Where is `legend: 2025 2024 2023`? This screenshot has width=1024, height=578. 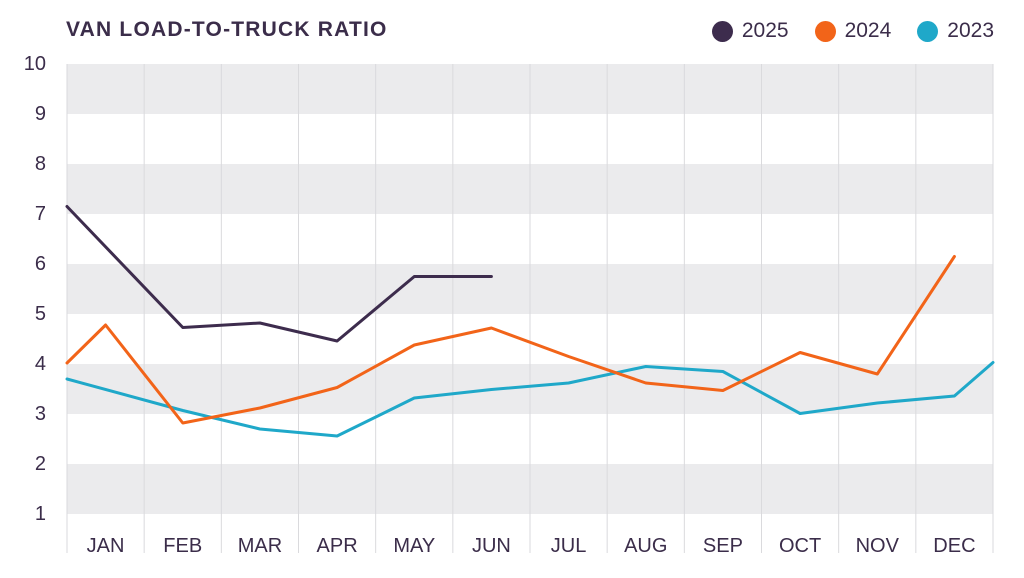
legend: 2025 2024 2023 is located at coordinates (852, 31).